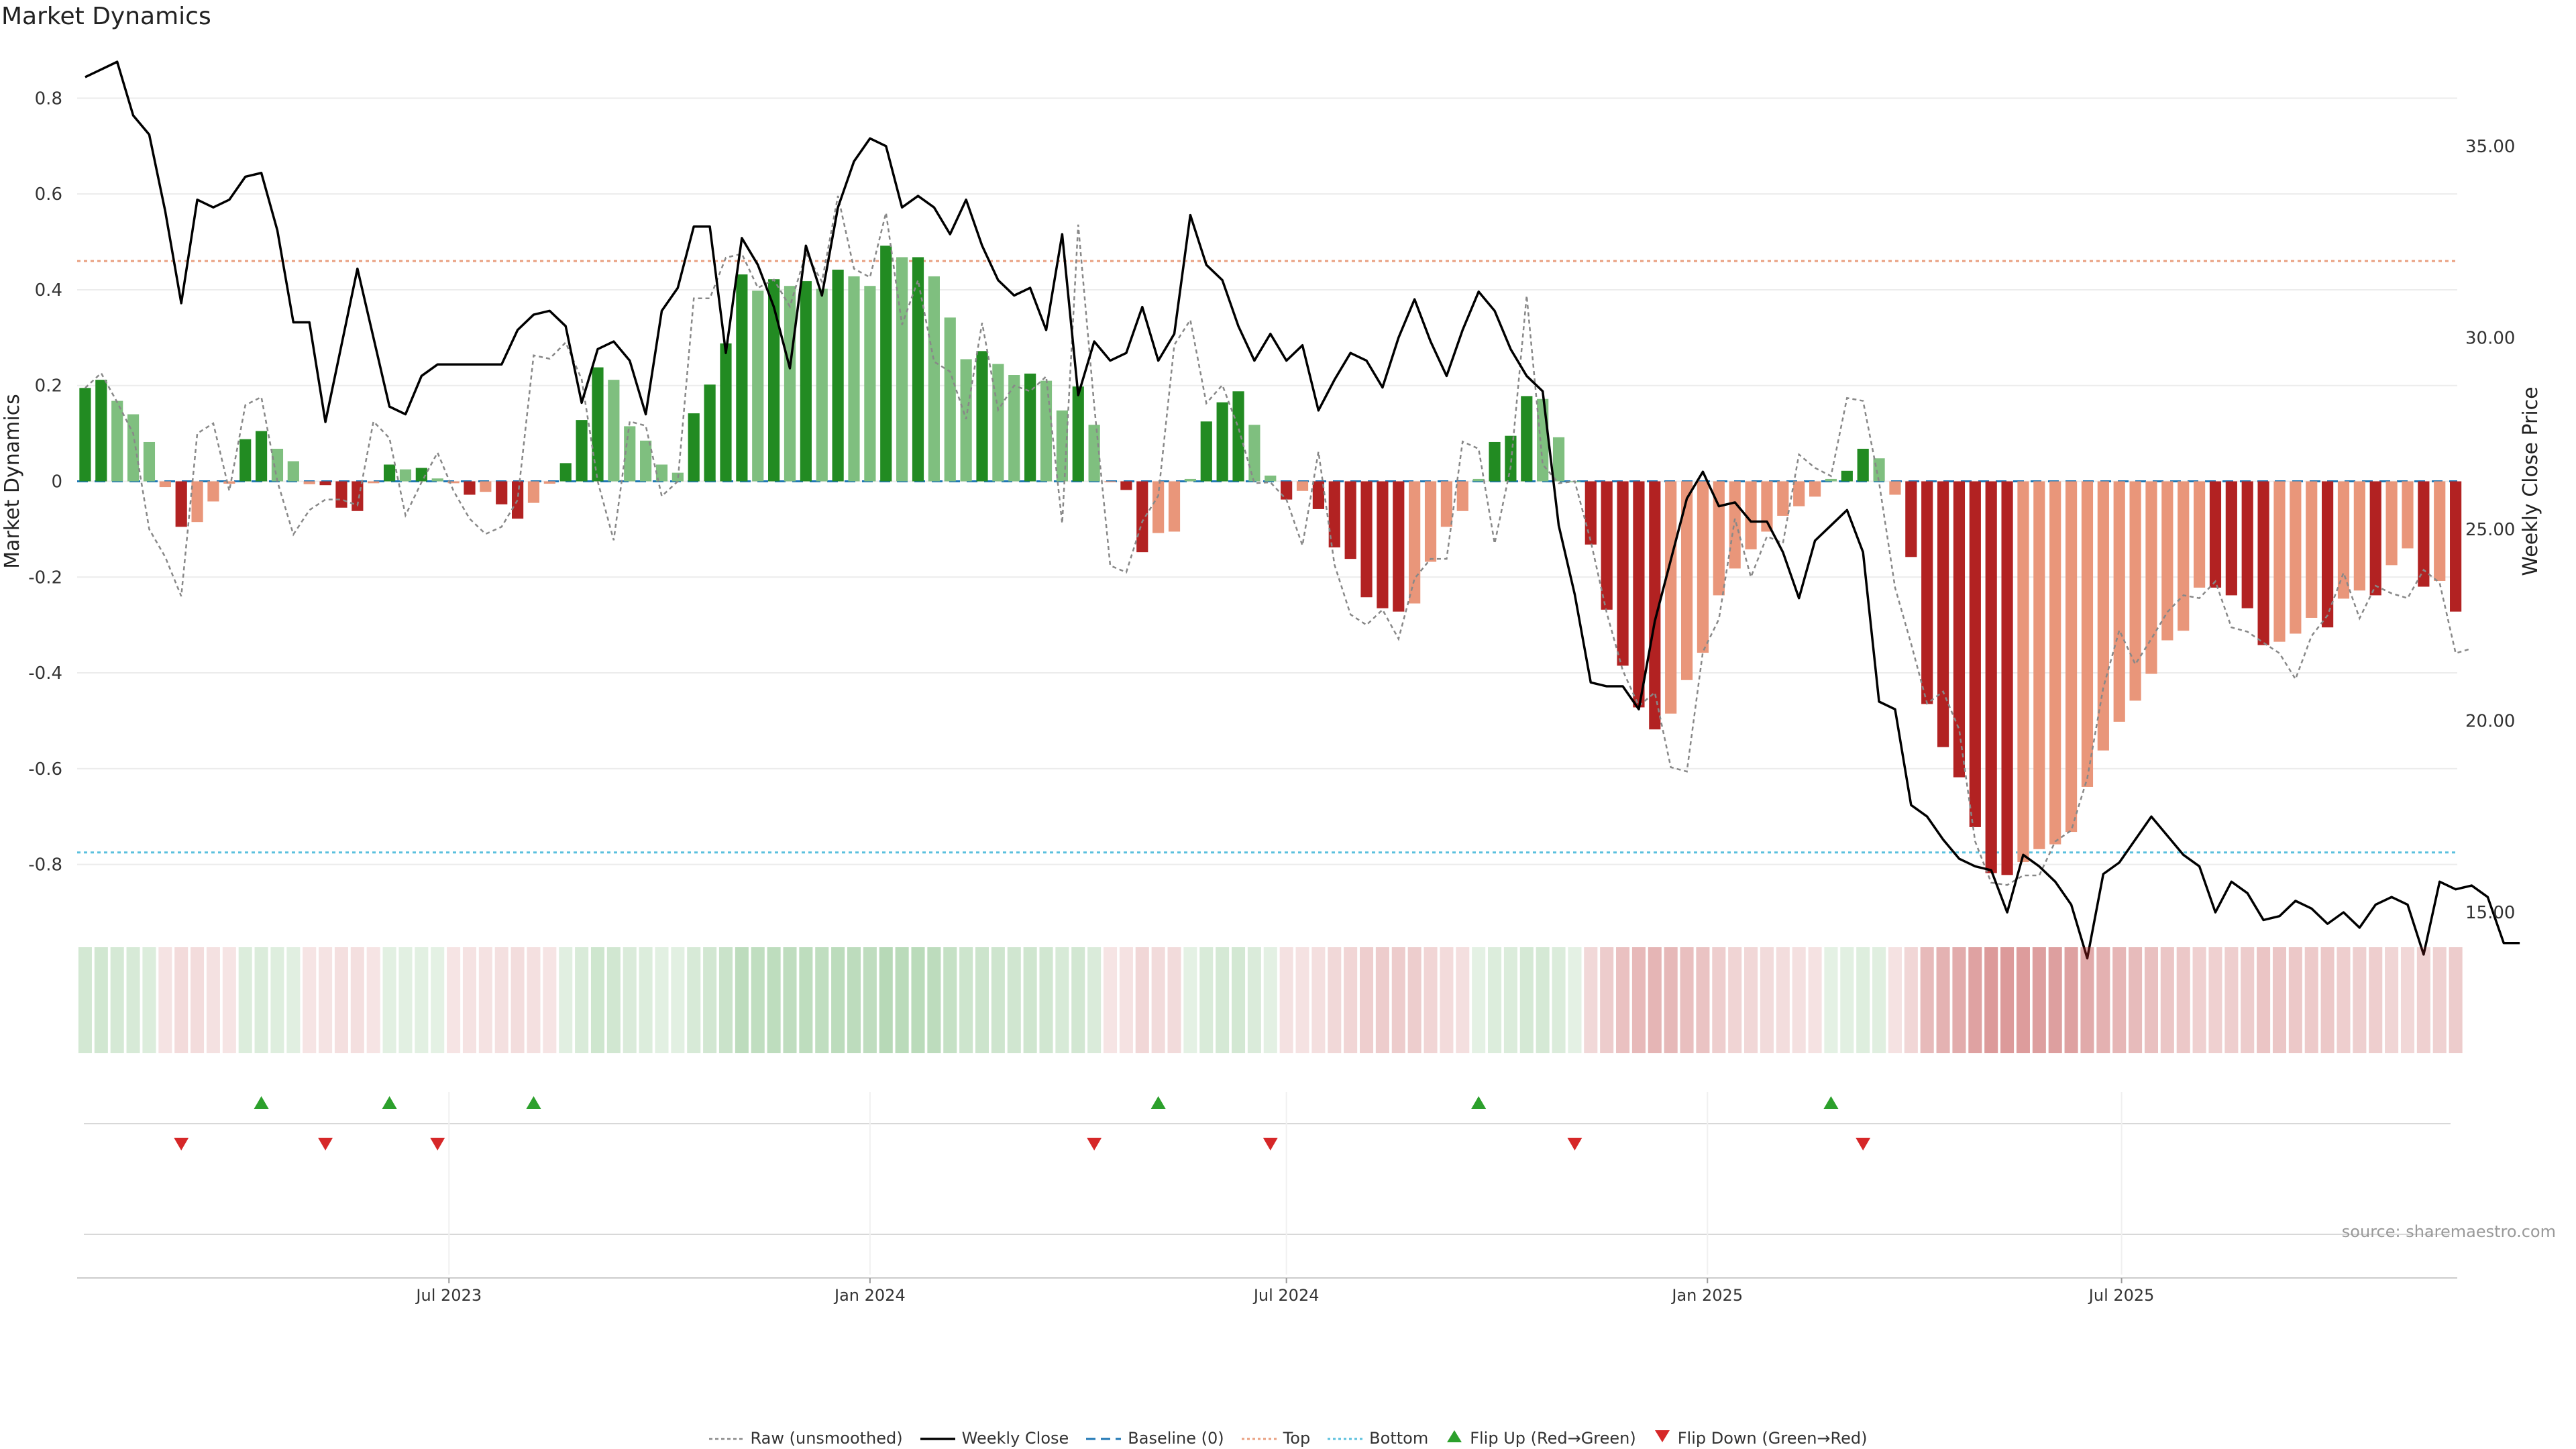  What do you see at coordinates (1297, 1438) in the screenshot?
I see `legend-label: Top` at bounding box center [1297, 1438].